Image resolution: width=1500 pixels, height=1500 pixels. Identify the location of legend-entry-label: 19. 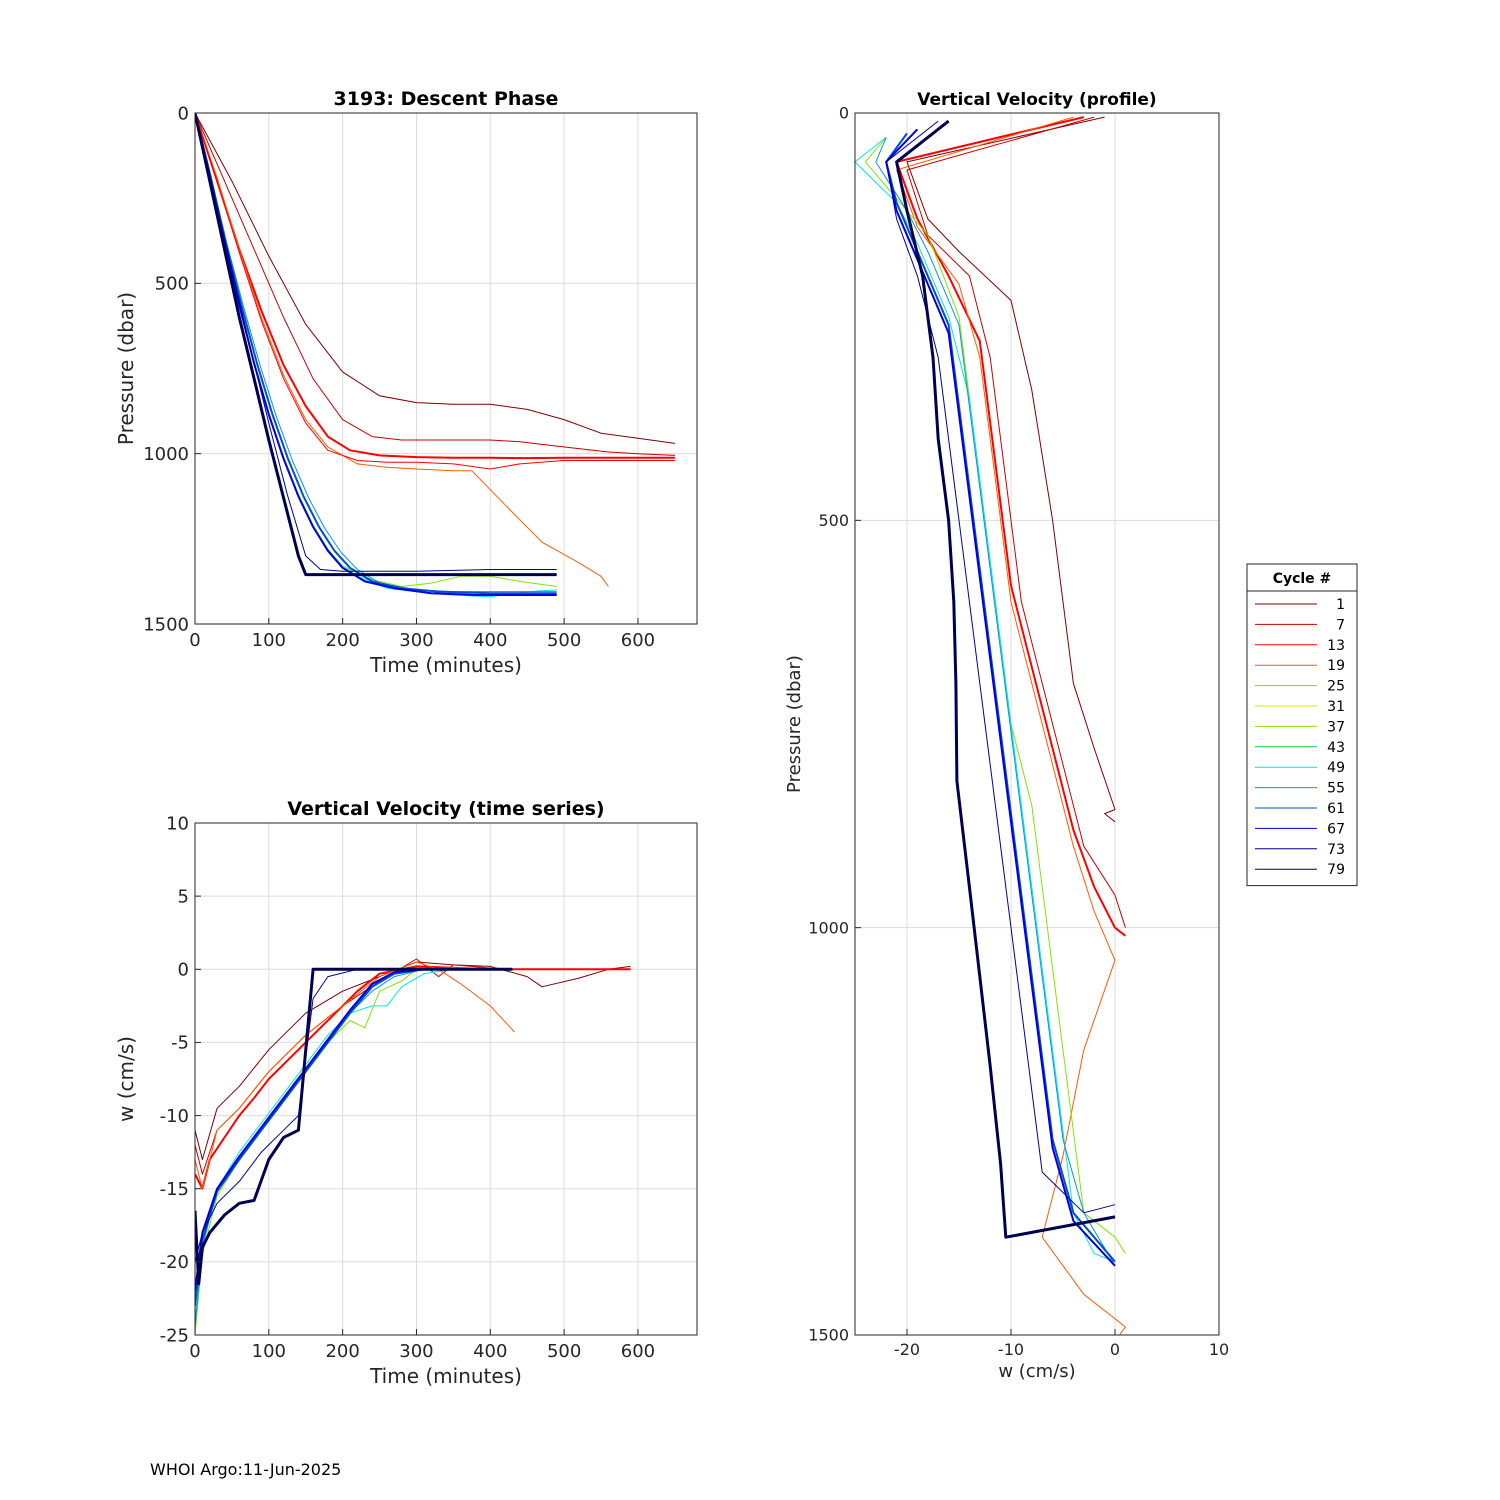
(1336, 666).